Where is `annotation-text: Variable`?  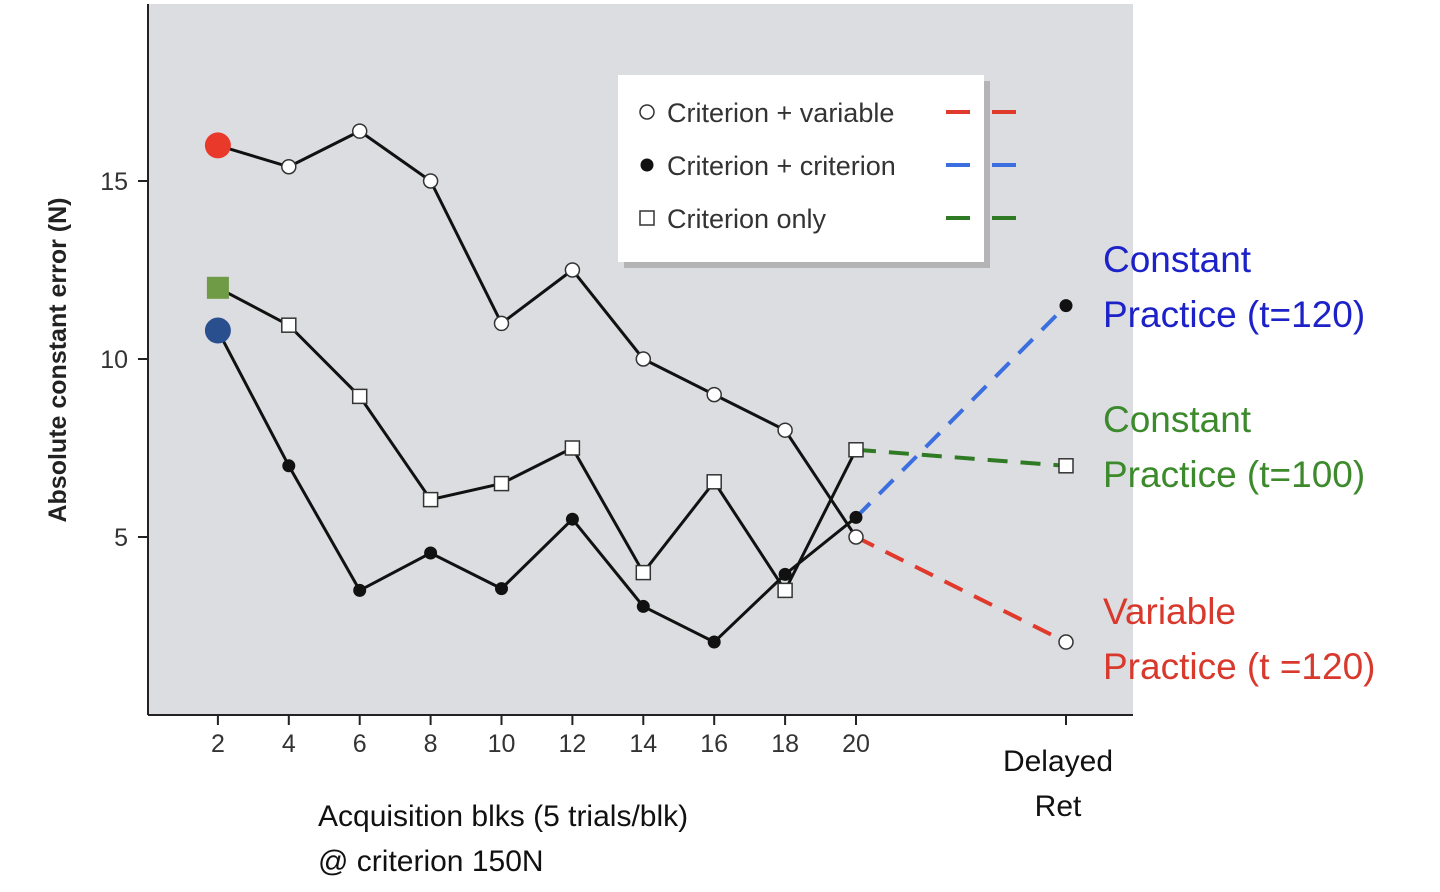
annotation-text: Variable is located at coordinates (1169, 611).